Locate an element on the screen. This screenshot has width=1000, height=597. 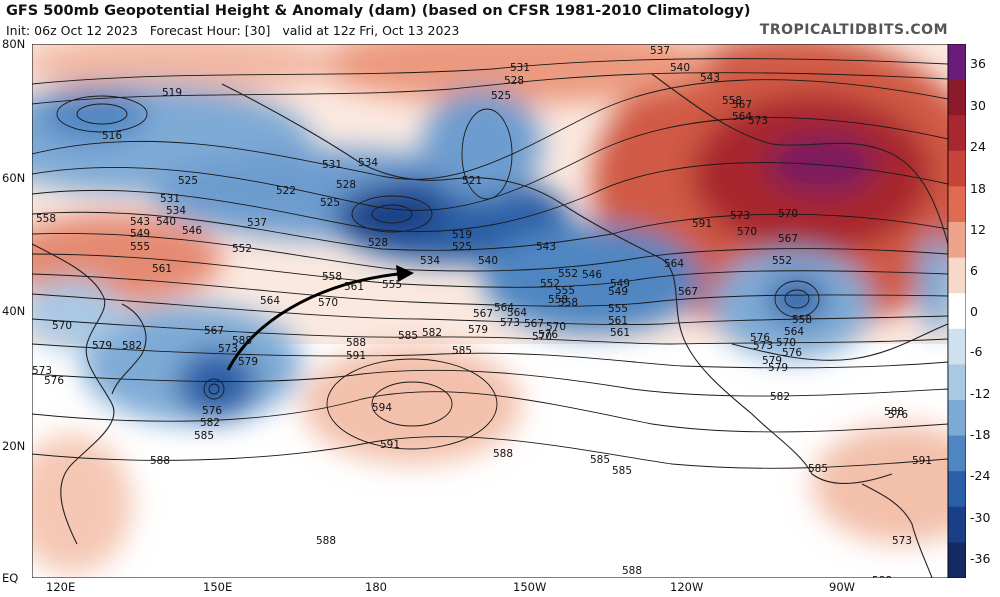
colorbar is located at coordinates (957, 311).